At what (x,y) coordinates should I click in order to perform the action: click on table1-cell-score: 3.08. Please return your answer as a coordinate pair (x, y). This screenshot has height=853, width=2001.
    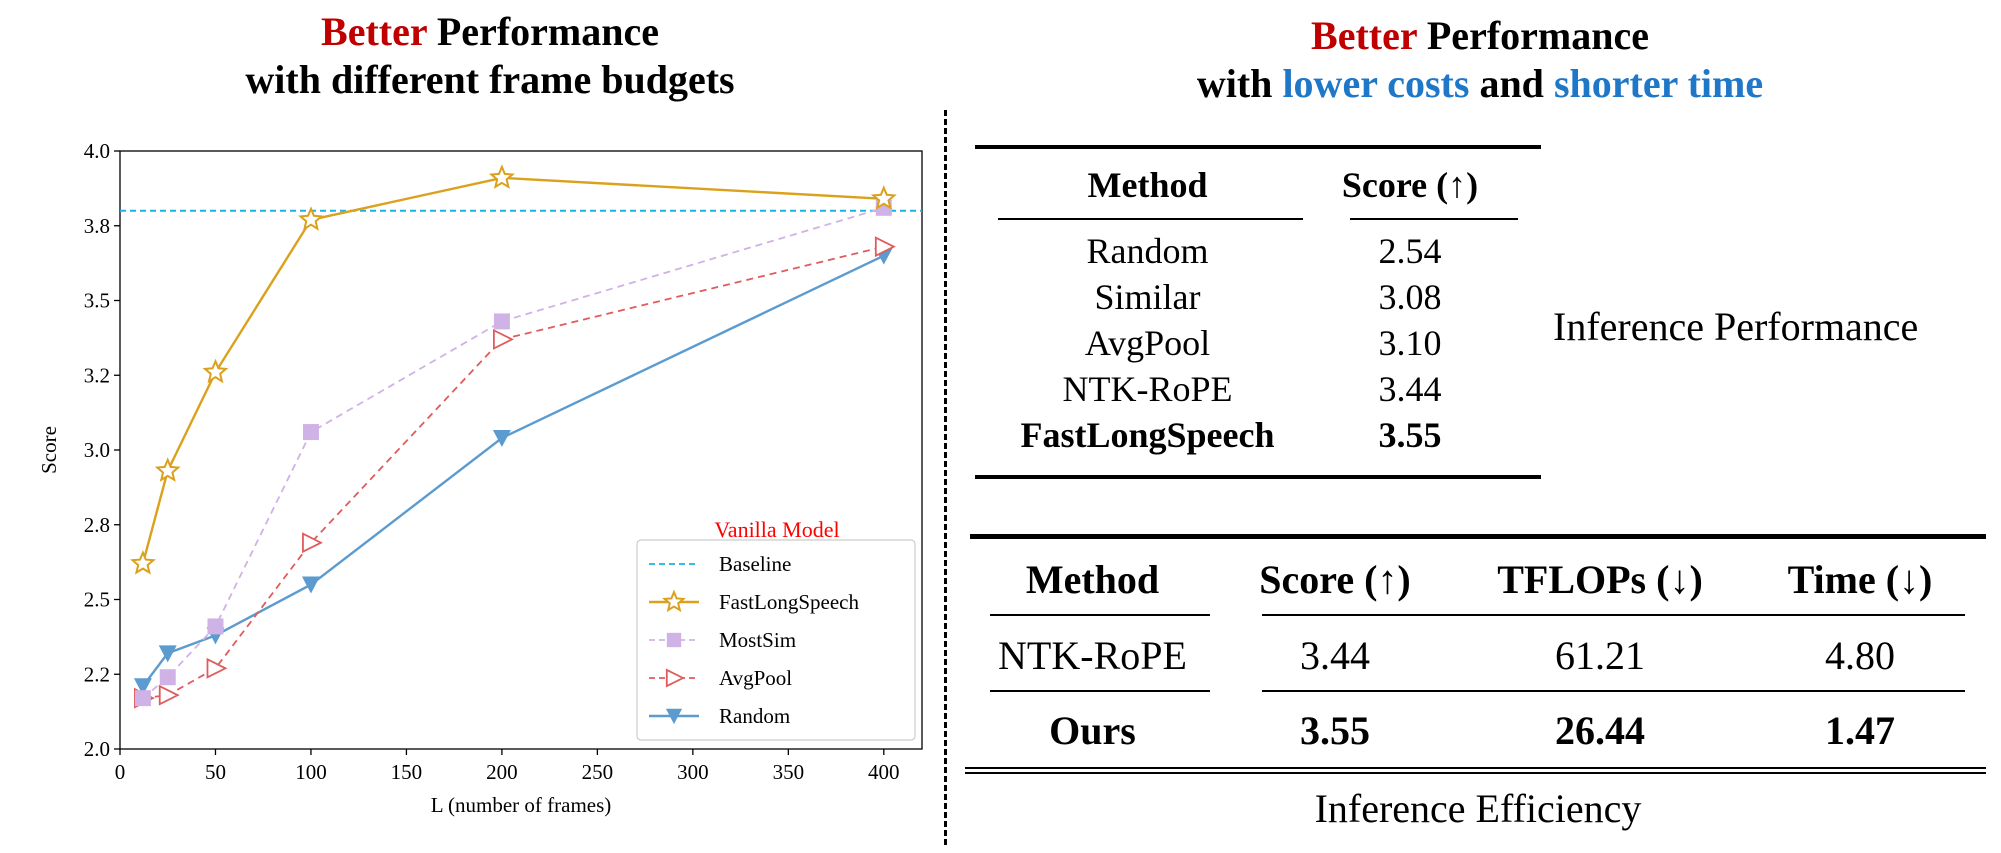
    Looking at the image, I should click on (1410, 297).